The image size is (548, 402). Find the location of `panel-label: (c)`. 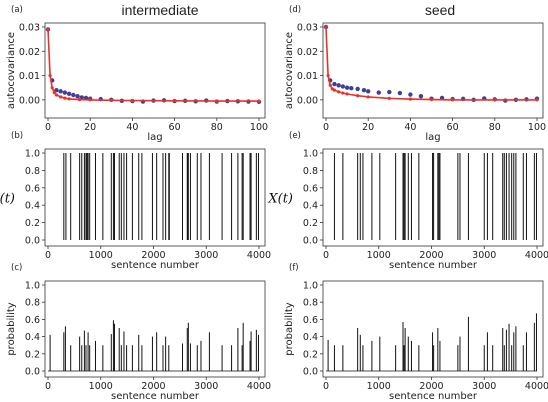

panel-label: (c) is located at coordinates (16, 268).